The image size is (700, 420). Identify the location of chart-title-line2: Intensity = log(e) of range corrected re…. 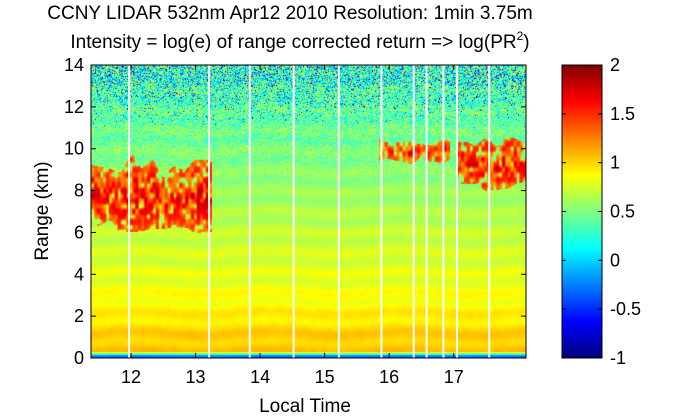
(299, 41).